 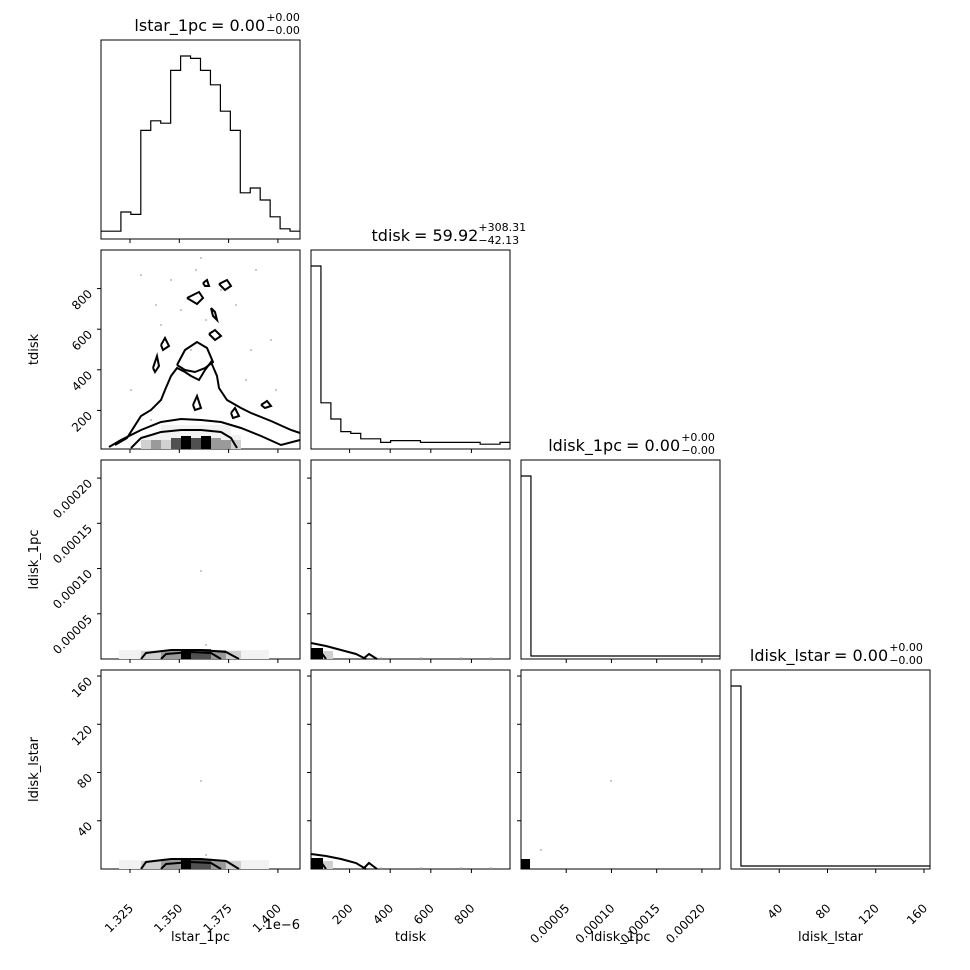 I want to click on x-axis-label-lstar_1pc: lstar_1pc, so click(x=200, y=937).